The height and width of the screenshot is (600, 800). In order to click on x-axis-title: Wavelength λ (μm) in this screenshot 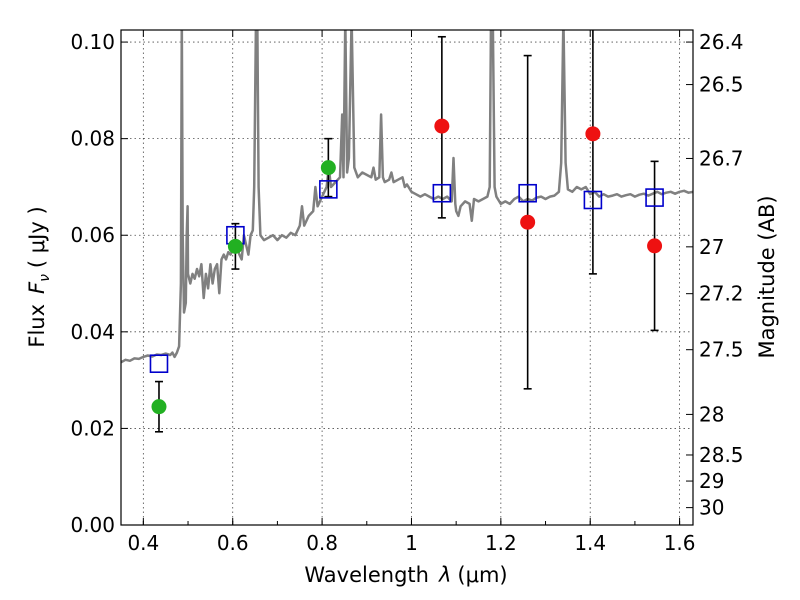, I will do `click(405, 575)`.